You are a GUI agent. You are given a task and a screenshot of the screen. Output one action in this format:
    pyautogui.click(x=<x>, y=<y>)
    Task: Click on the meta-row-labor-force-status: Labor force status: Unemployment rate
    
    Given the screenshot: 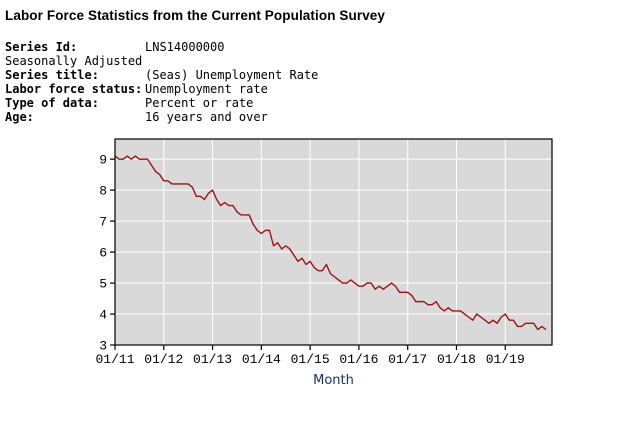 What is the action you would take?
    pyautogui.click(x=161, y=89)
    